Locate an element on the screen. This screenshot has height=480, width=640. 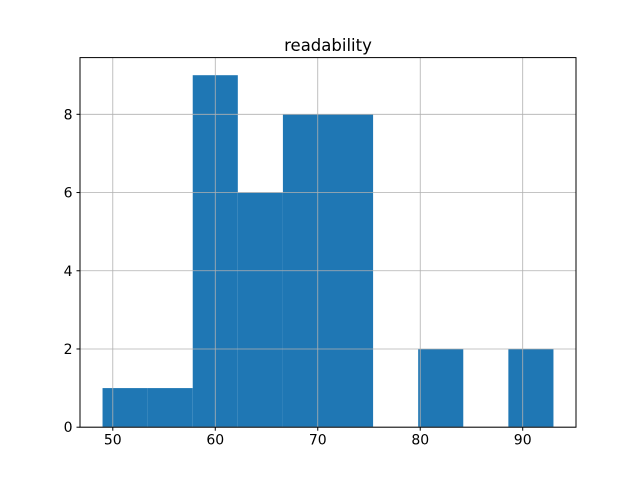
y-tick-label: 6 is located at coordinates (68, 194).